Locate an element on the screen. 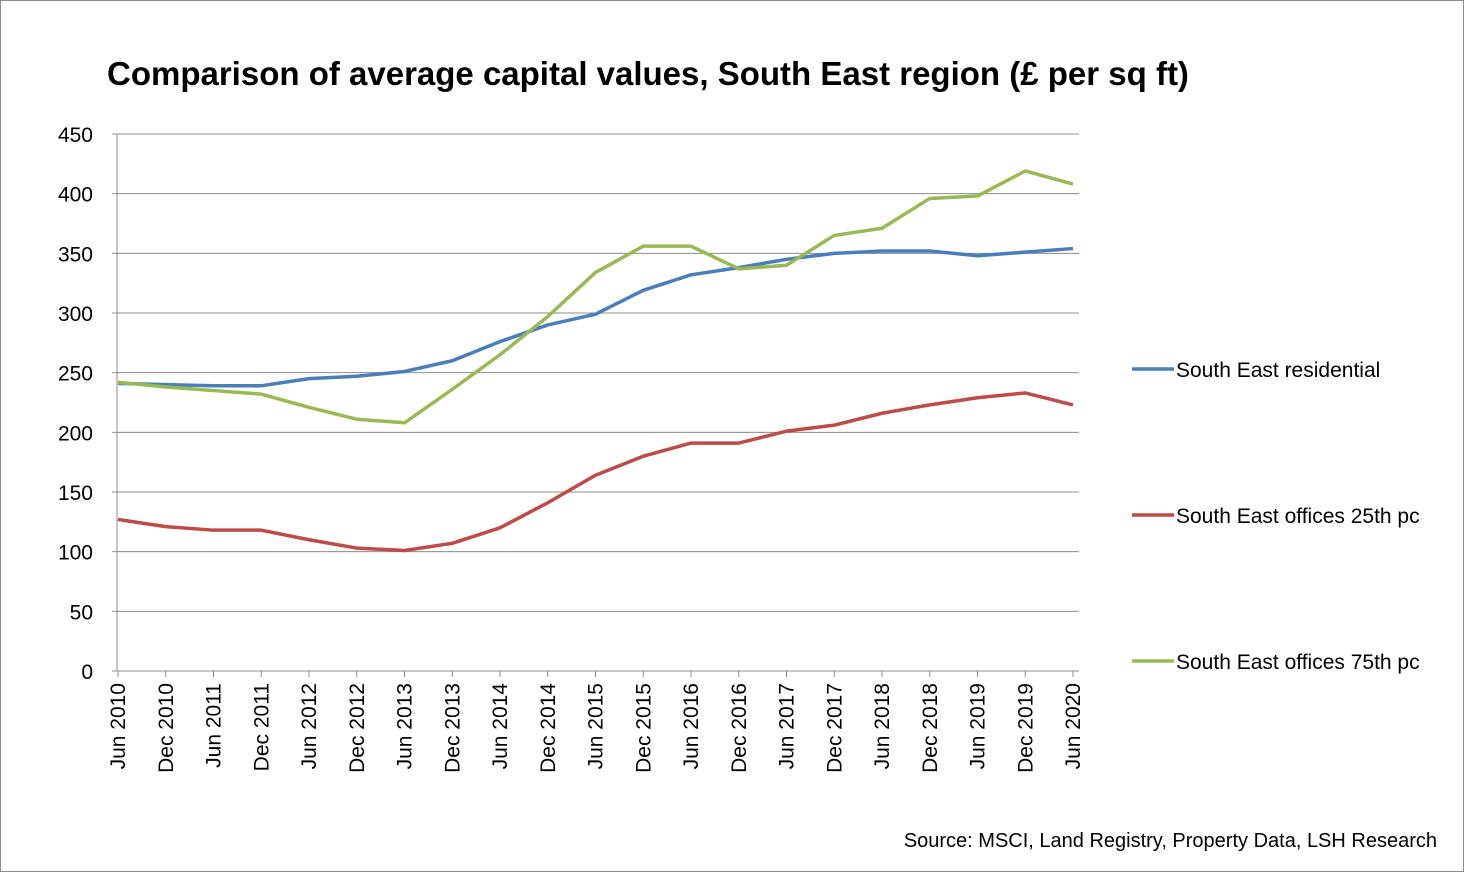  x-tick-label: Jun 2019 is located at coordinates (978, 726).